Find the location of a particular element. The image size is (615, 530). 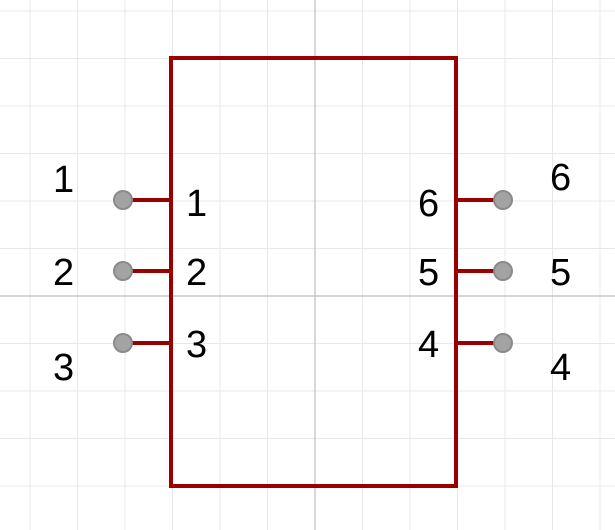

pin-2-number: 2 is located at coordinates (63, 273).